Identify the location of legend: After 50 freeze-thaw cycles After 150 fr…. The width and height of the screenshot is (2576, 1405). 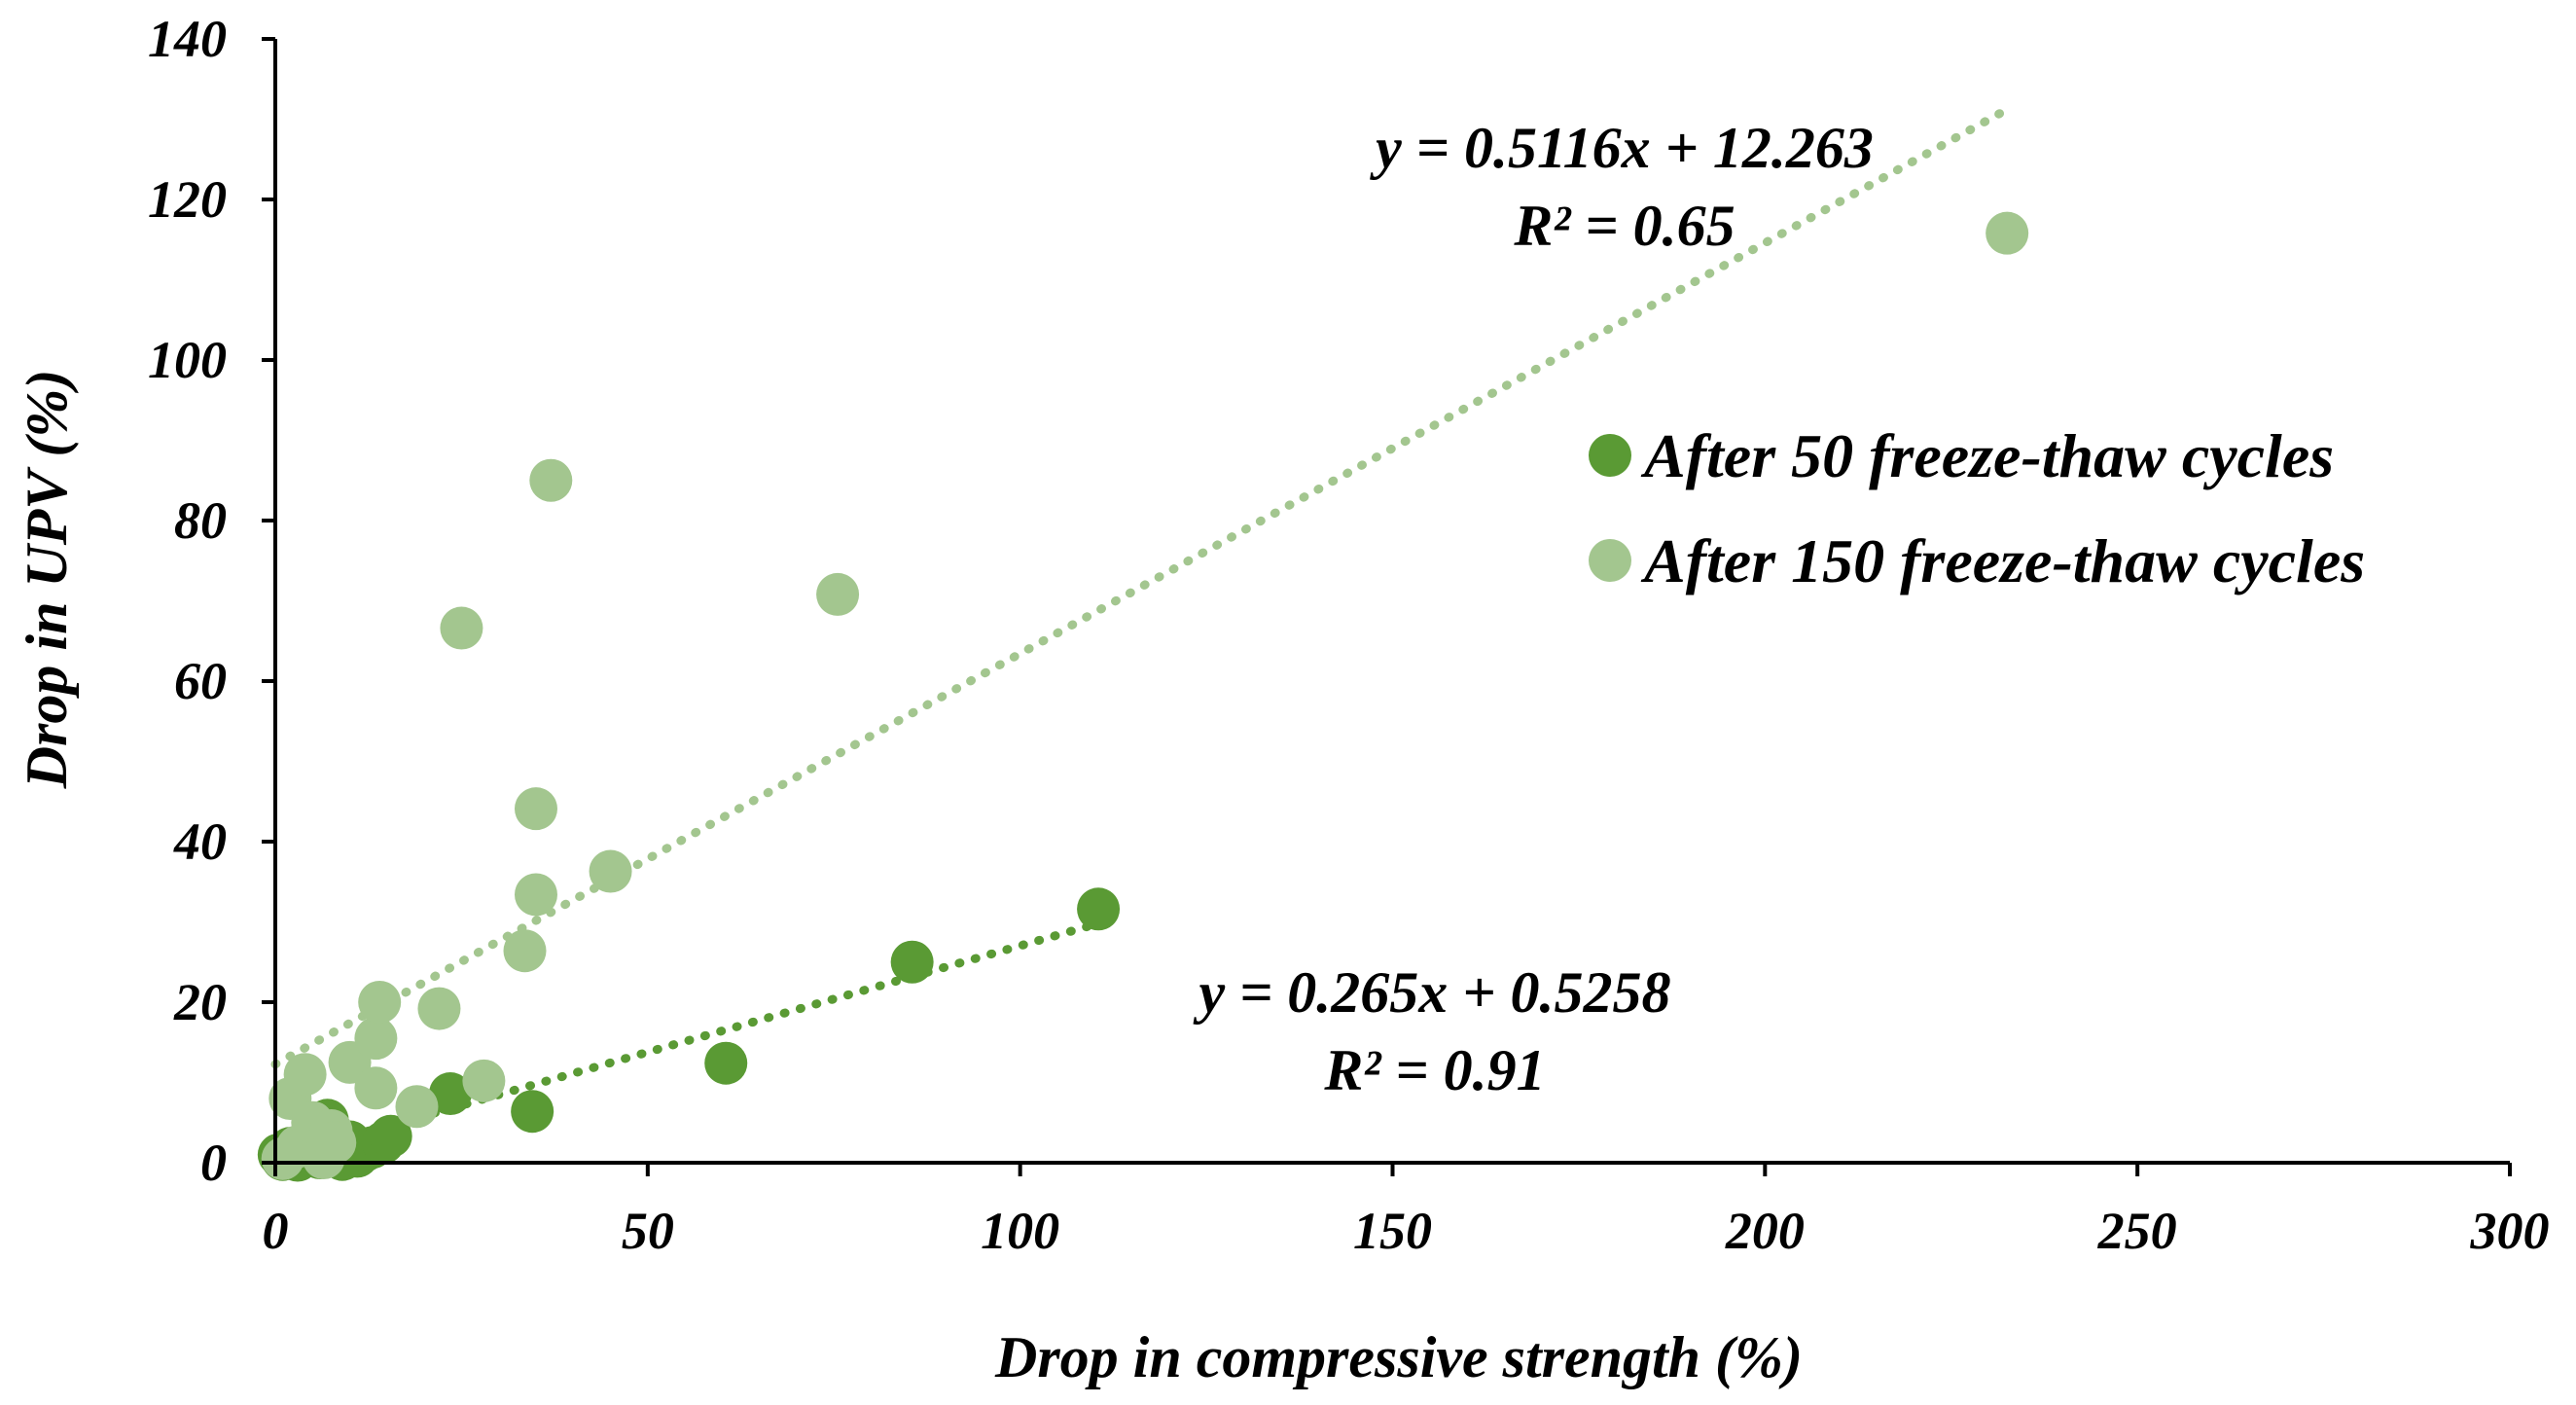
(1977, 508).